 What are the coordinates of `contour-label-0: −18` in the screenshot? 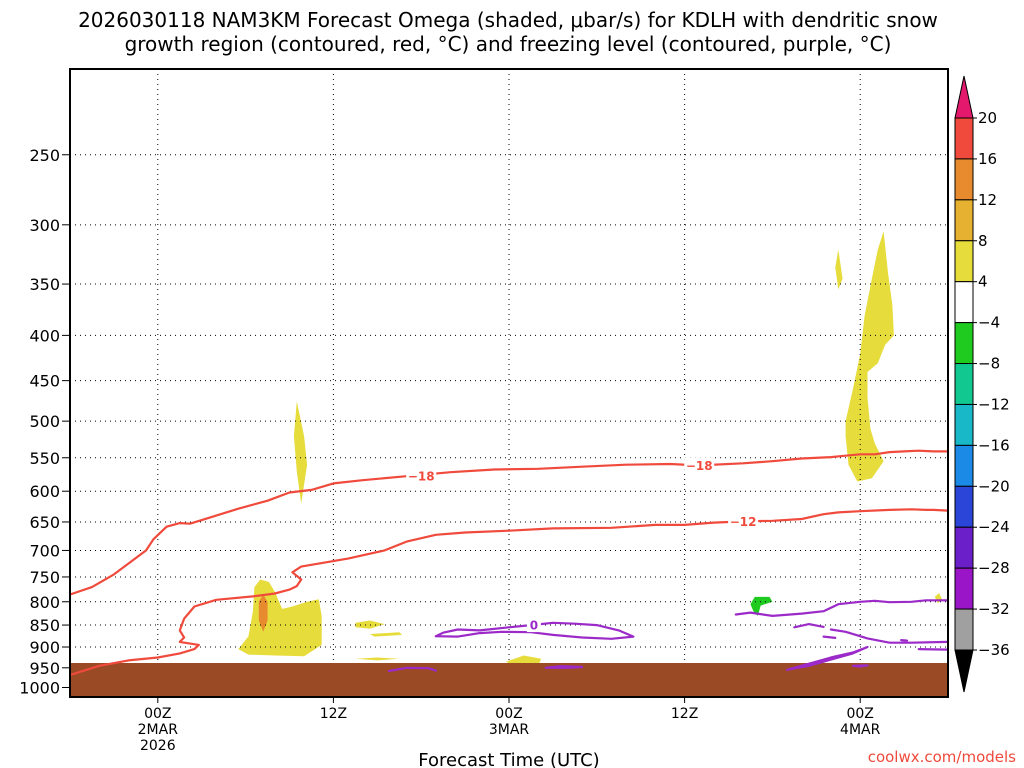 It's located at (421, 477).